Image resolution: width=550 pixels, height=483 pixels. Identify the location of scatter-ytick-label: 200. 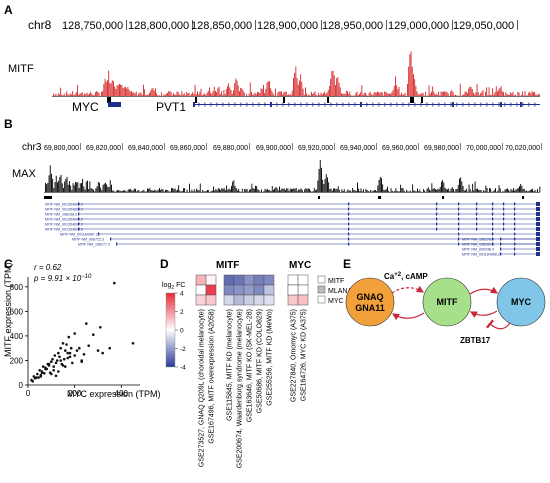
(17, 360).